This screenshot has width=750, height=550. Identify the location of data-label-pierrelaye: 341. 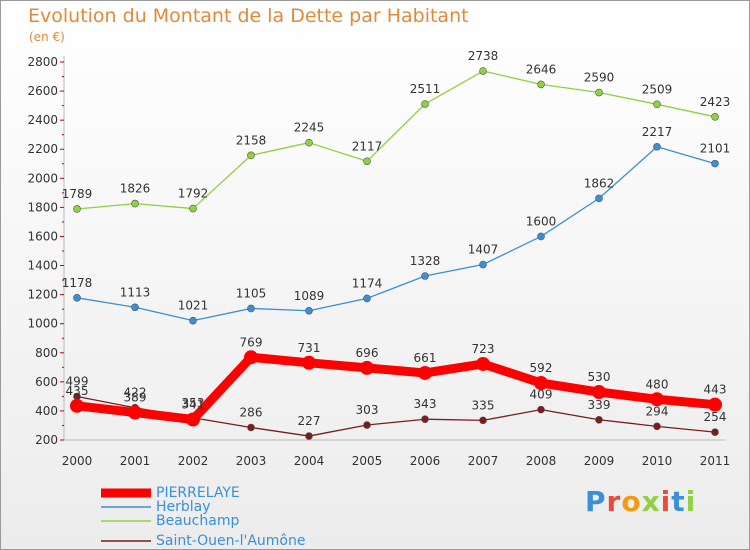
(193, 405).